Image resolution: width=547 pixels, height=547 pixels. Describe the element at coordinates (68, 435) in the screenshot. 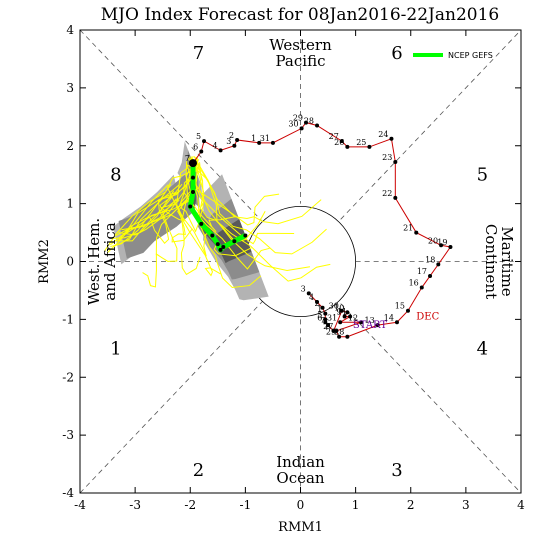

I see `y-tick-label: -3` at that location.